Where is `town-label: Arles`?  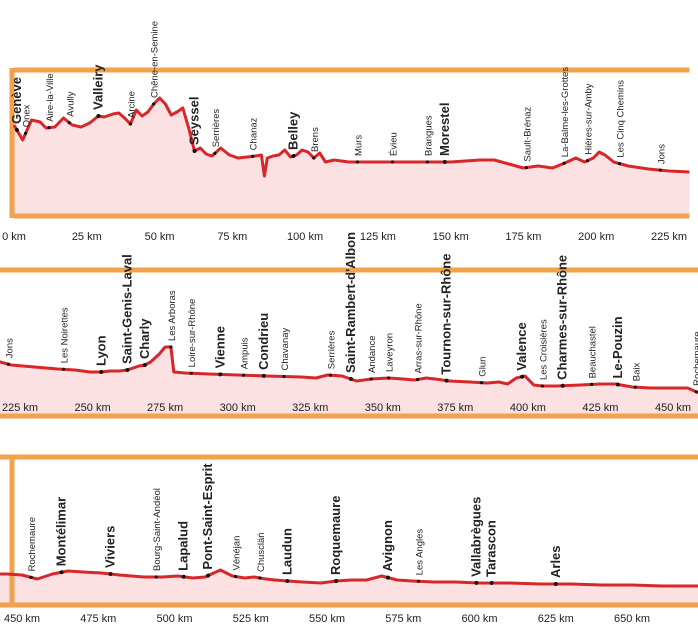 town-label: Arles is located at coordinates (555, 561).